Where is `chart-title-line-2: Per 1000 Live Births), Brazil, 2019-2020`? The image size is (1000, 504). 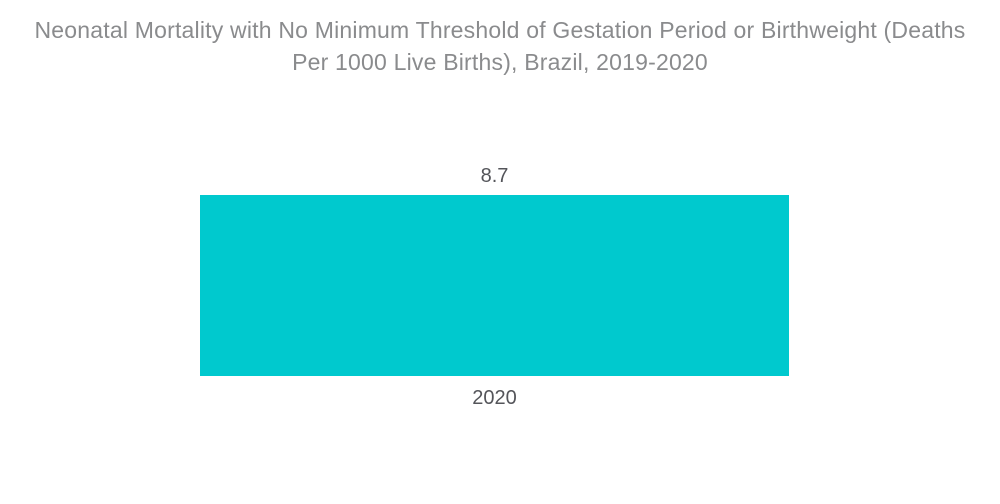 chart-title-line-2: Per 1000 Live Births), Brazil, 2019-2020 is located at coordinates (500, 62).